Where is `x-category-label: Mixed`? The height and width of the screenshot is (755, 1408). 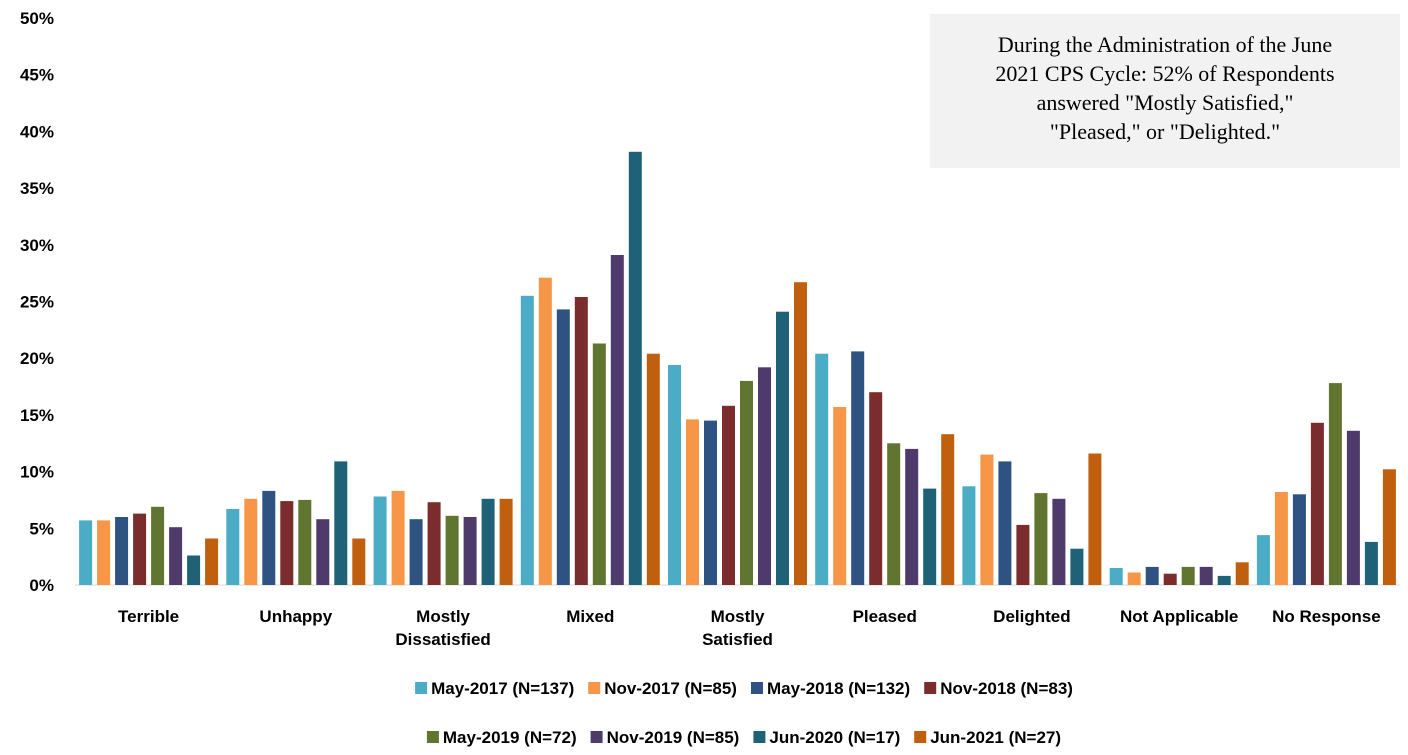
x-category-label: Mixed is located at coordinates (590, 616).